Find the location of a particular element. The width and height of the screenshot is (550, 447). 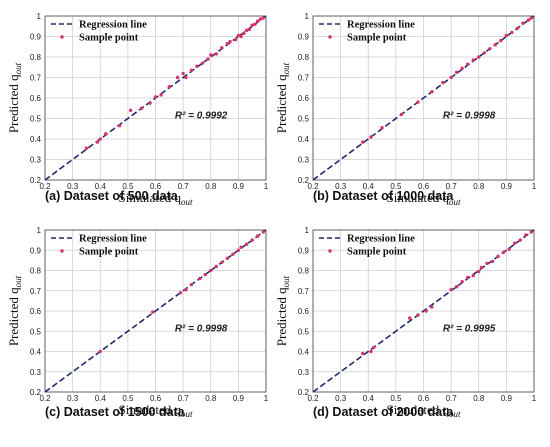

regression-line is located at coordinates (155, 311).